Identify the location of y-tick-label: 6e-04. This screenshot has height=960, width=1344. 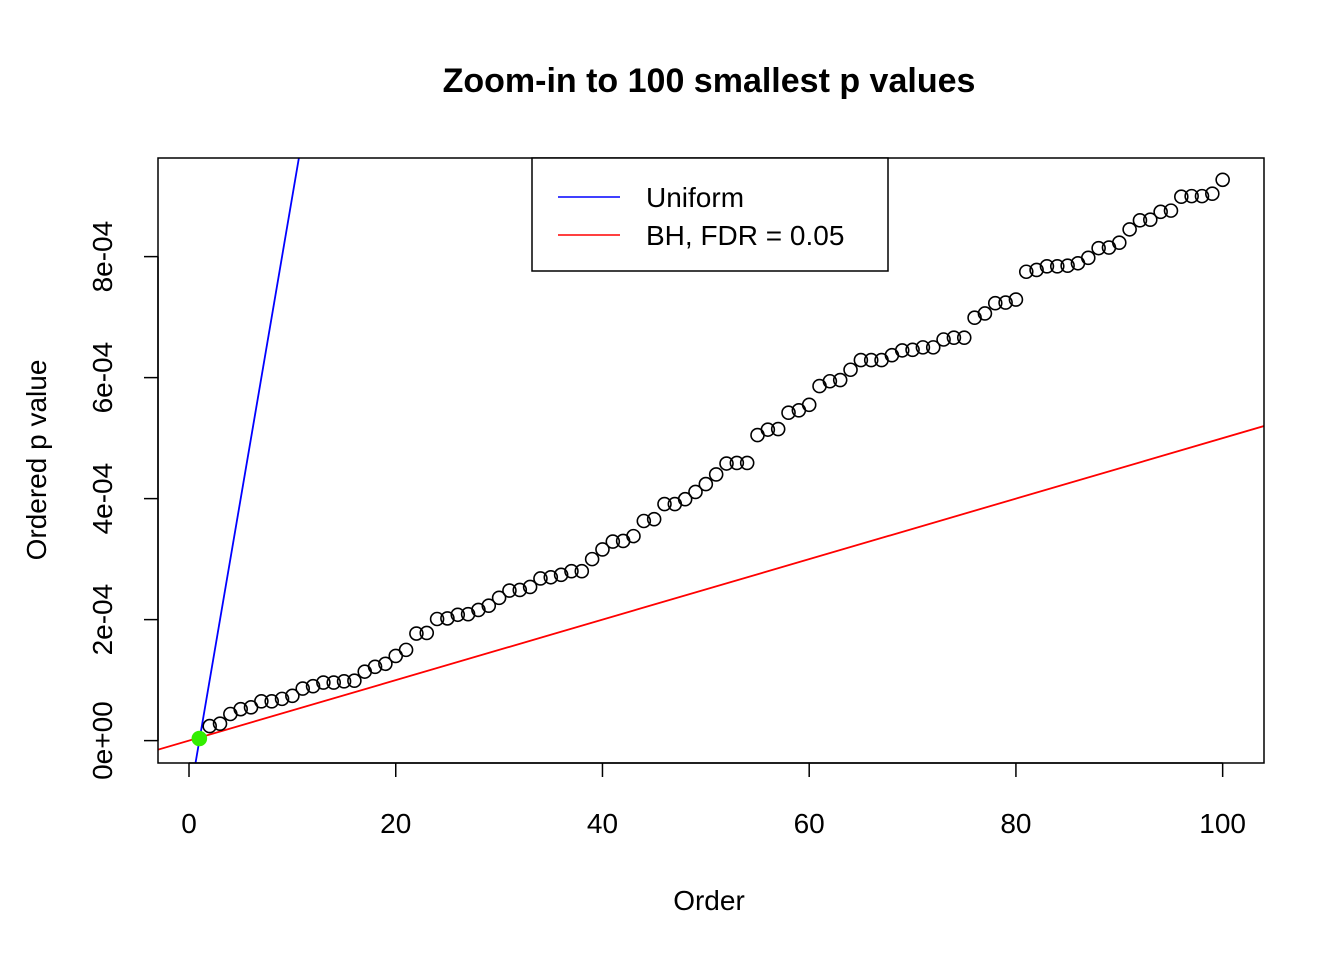
(102, 378).